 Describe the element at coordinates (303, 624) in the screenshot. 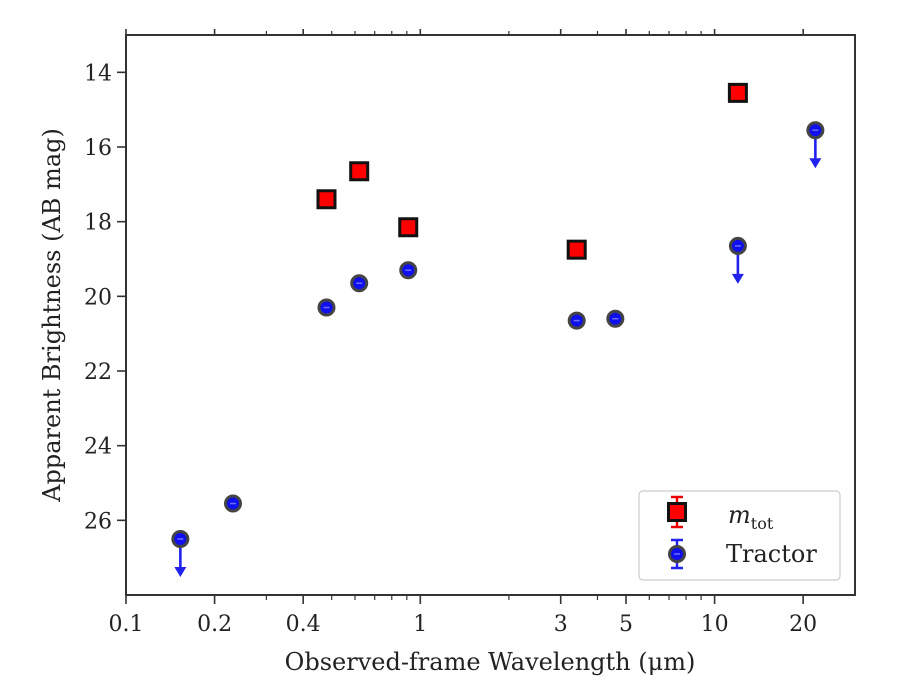

I see `x-tick-label: 0.4` at that location.